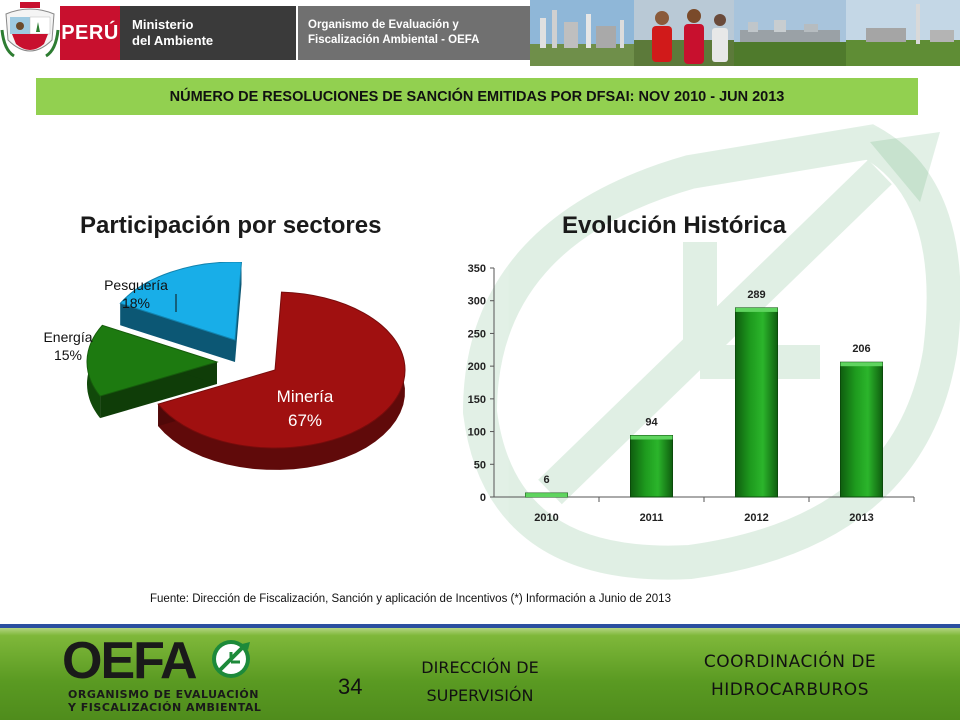  What do you see at coordinates (165, 707) in the screenshot?
I see `oefa-logo-sub-line2: Y FISCALIZACIÓN AMBIENTAL` at bounding box center [165, 707].